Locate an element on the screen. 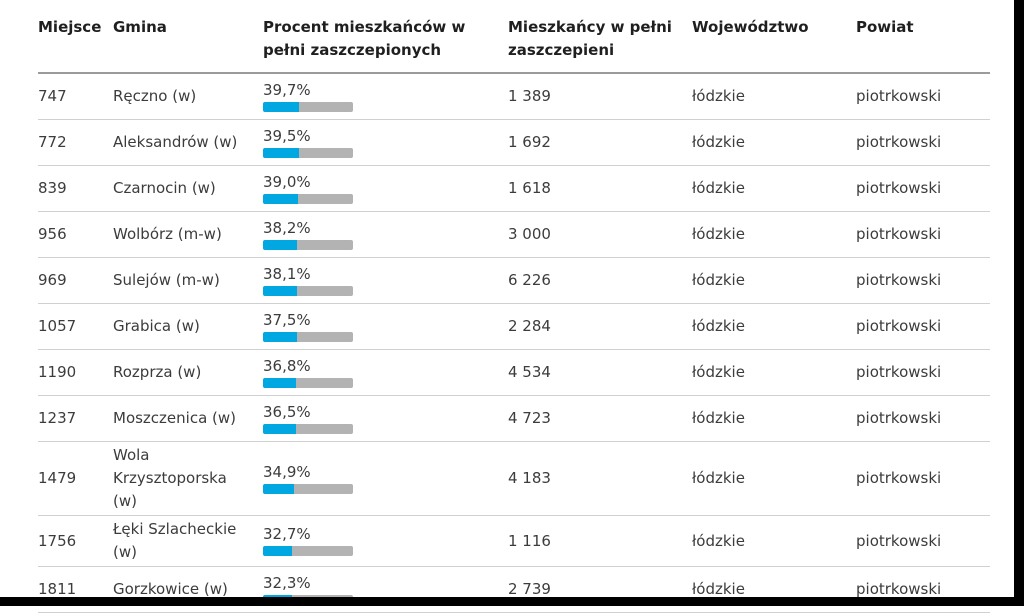 Image resolution: width=1024 pixels, height=613 pixels. cell-procent: 32,7% is located at coordinates (385, 541).